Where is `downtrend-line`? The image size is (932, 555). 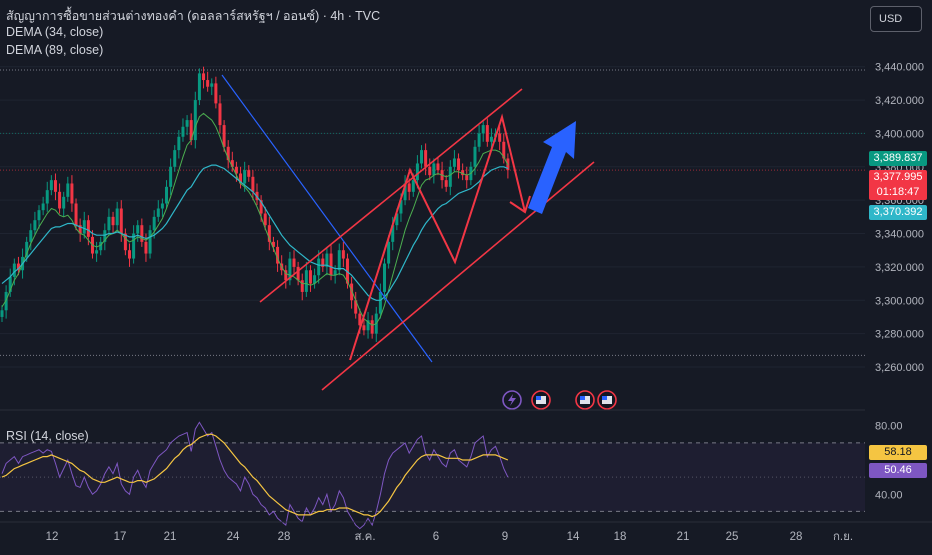
downtrend-line is located at coordinates (327, 218).